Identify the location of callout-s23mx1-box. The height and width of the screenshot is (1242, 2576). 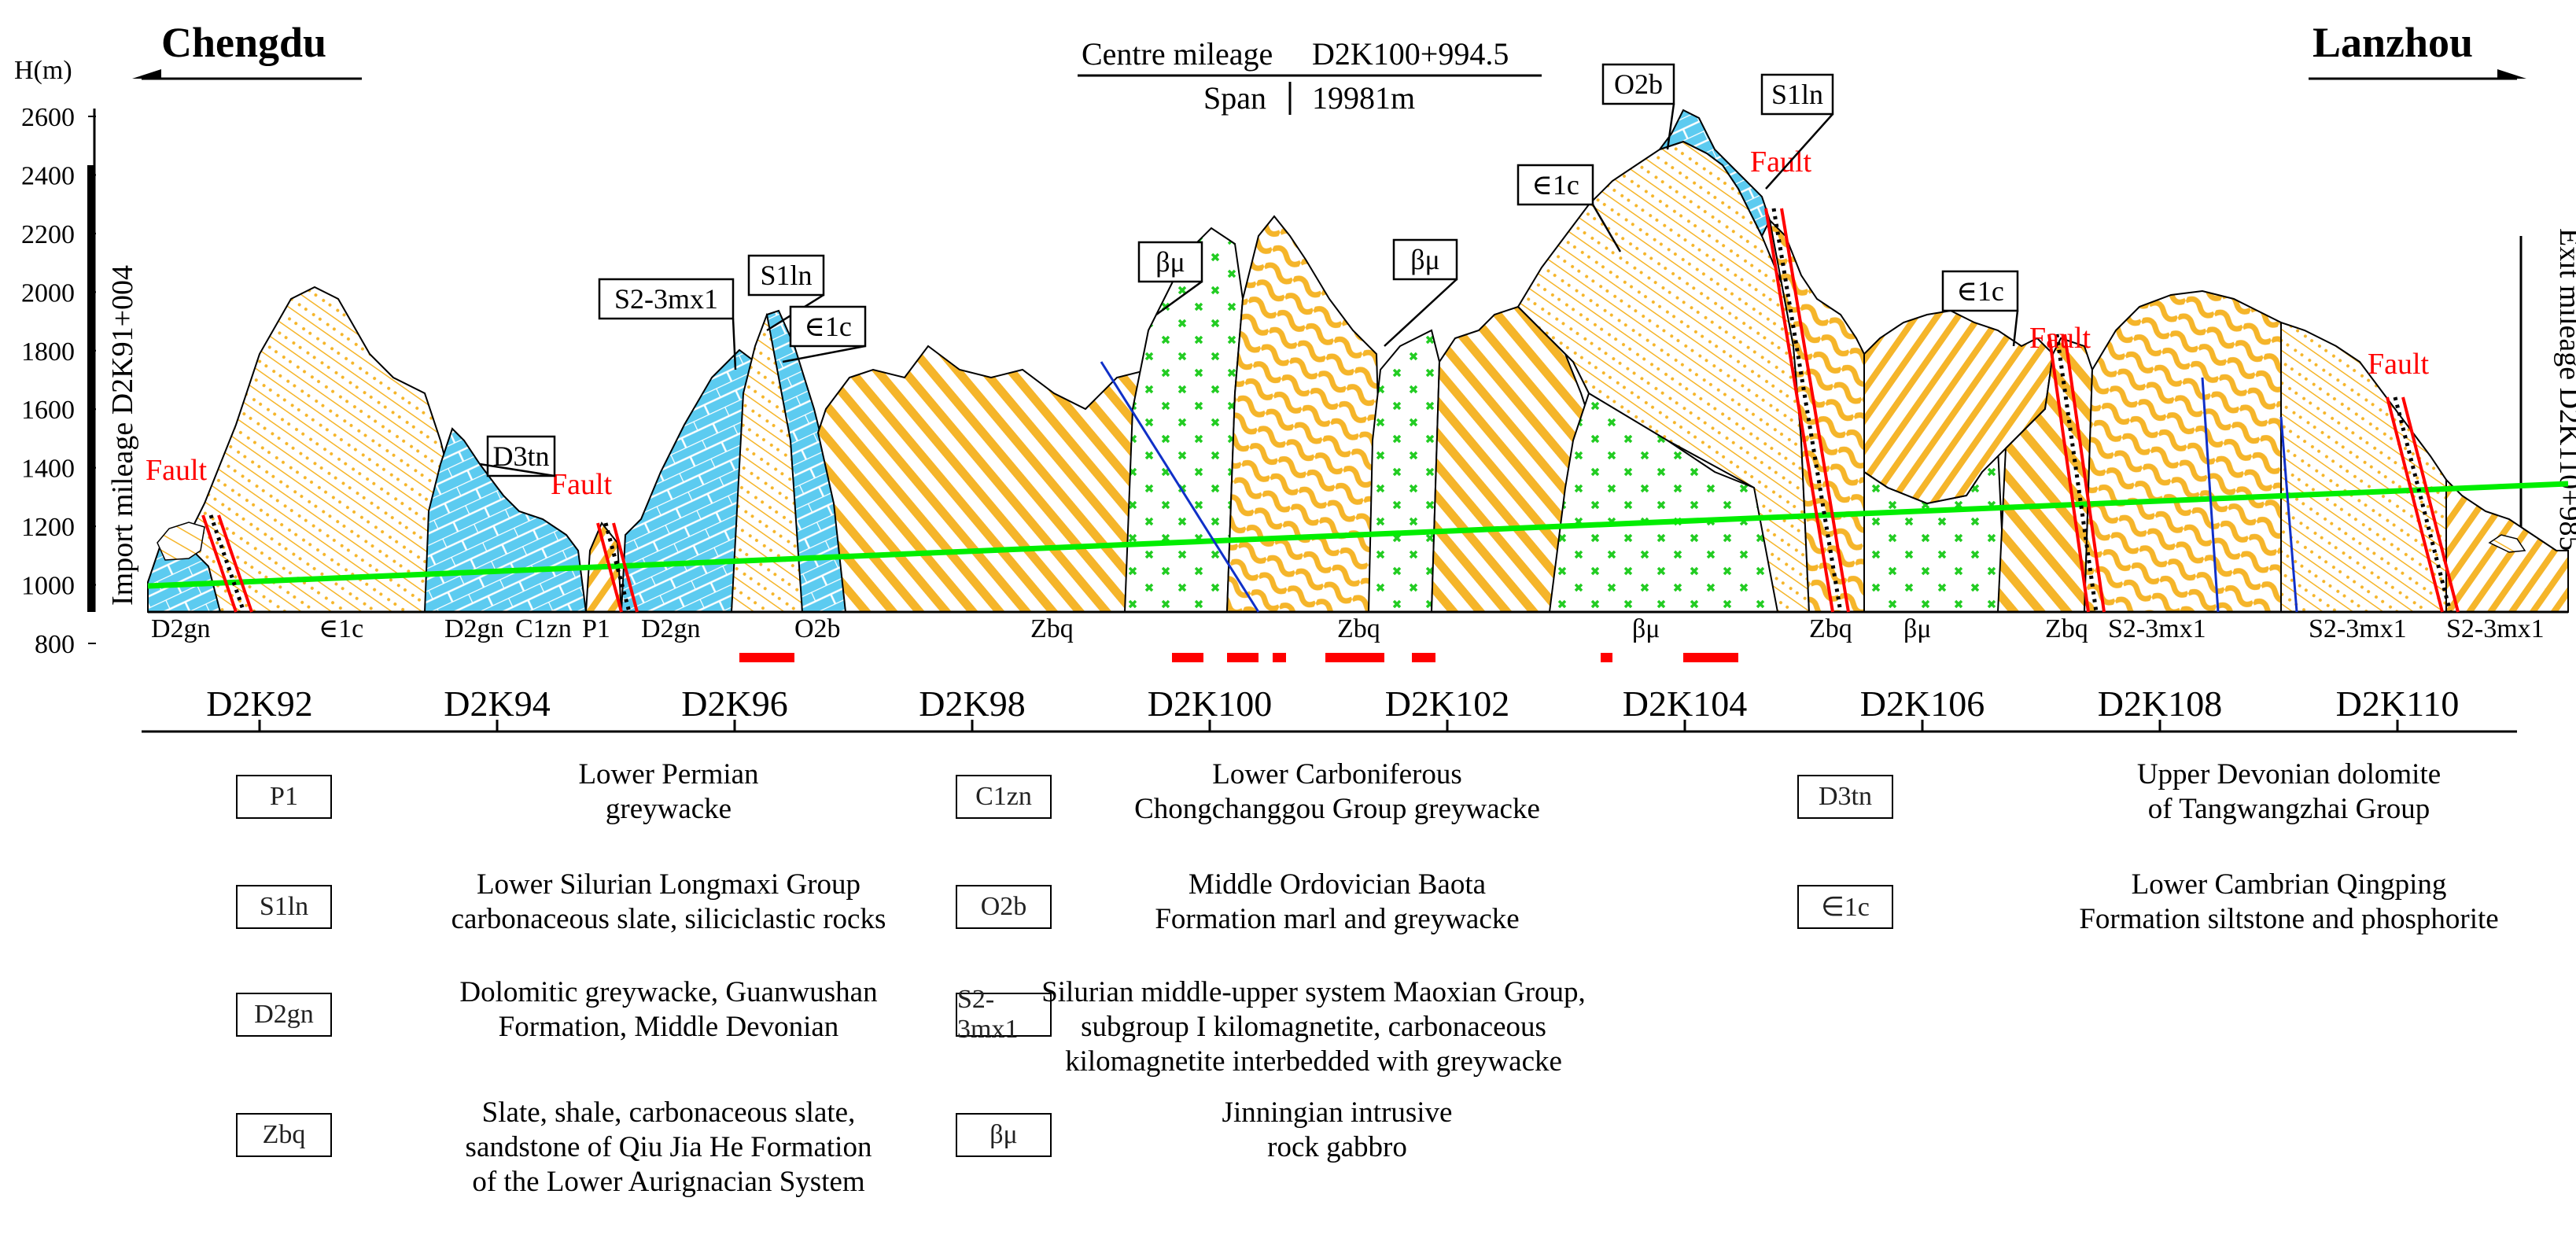
(666, 299).